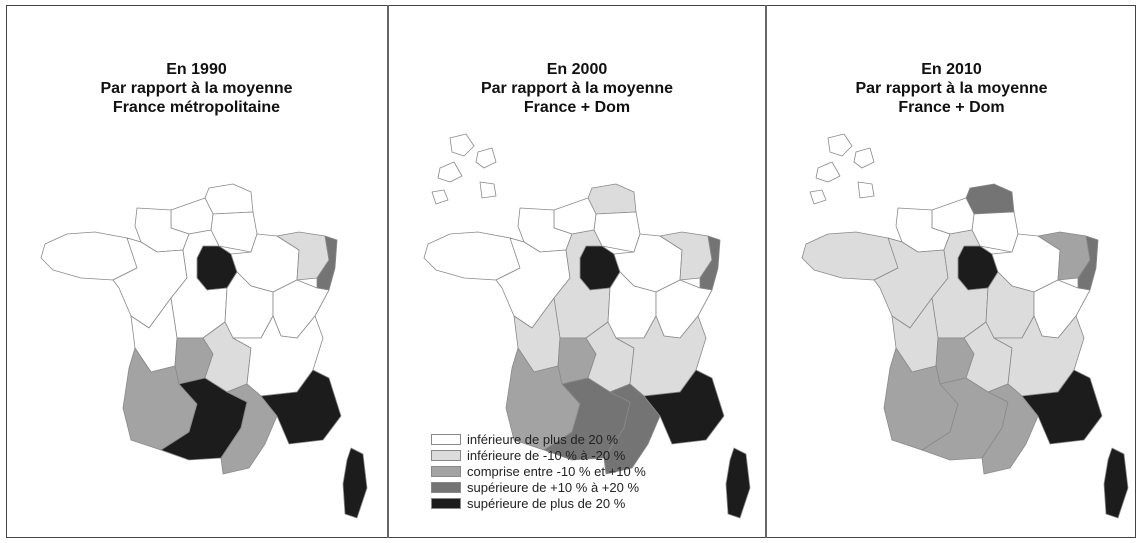 This screenshot has height=543, width=1144. What do you see at coordinates (951, 69) in the screenshot?
I see `panel-title-year: En 2010` at bounding box center [951, 69].